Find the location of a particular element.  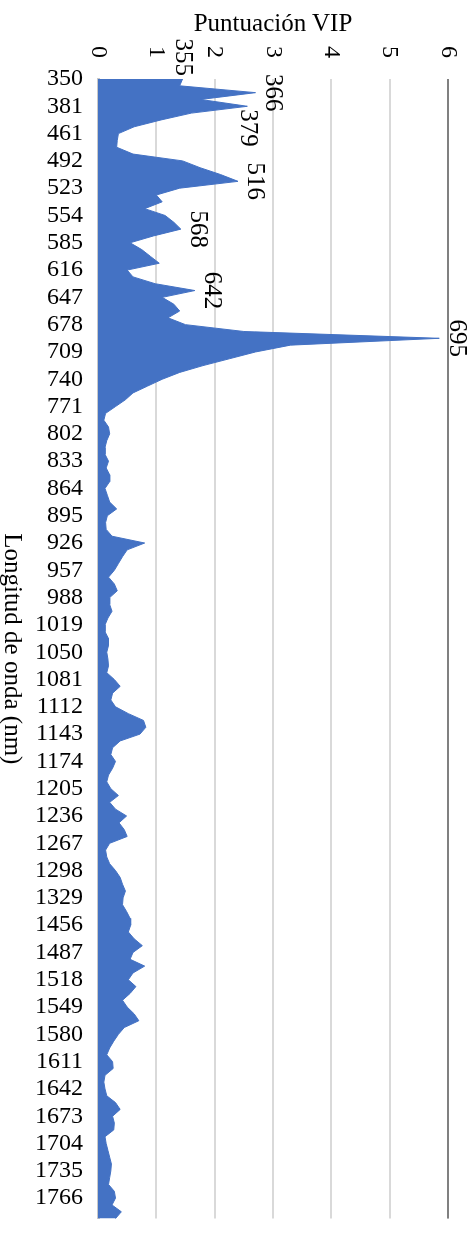

y-tick-label: 926 is located at coordinates (65, 541).